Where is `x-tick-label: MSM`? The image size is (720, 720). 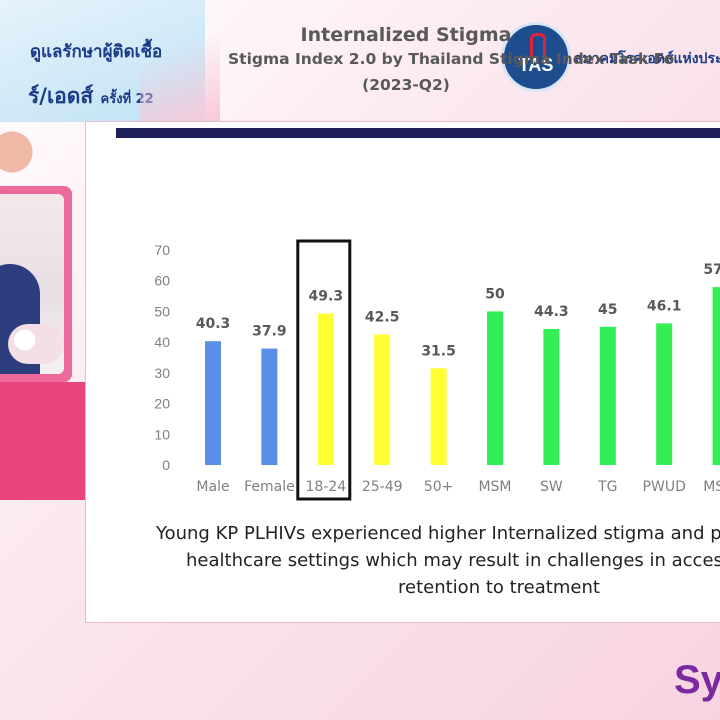
x-tick-label: MSM is located at coordinates (494, 487).